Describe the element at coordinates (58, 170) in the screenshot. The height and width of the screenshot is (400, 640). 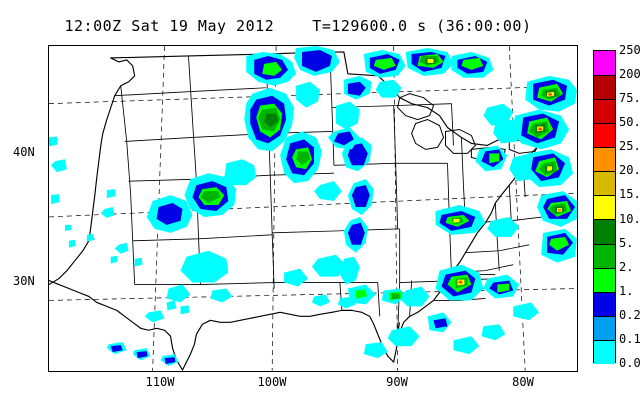
I see `precip-northwest` at that location.